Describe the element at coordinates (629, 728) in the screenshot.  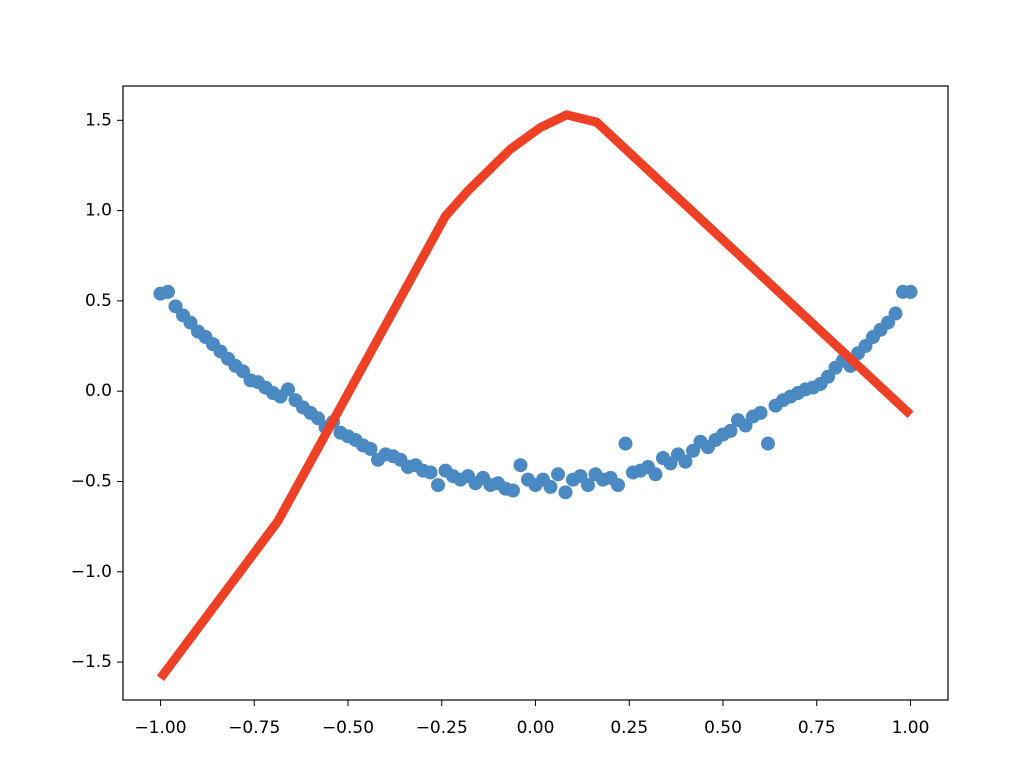
I see `x-tick-label: 0.25` at that location.